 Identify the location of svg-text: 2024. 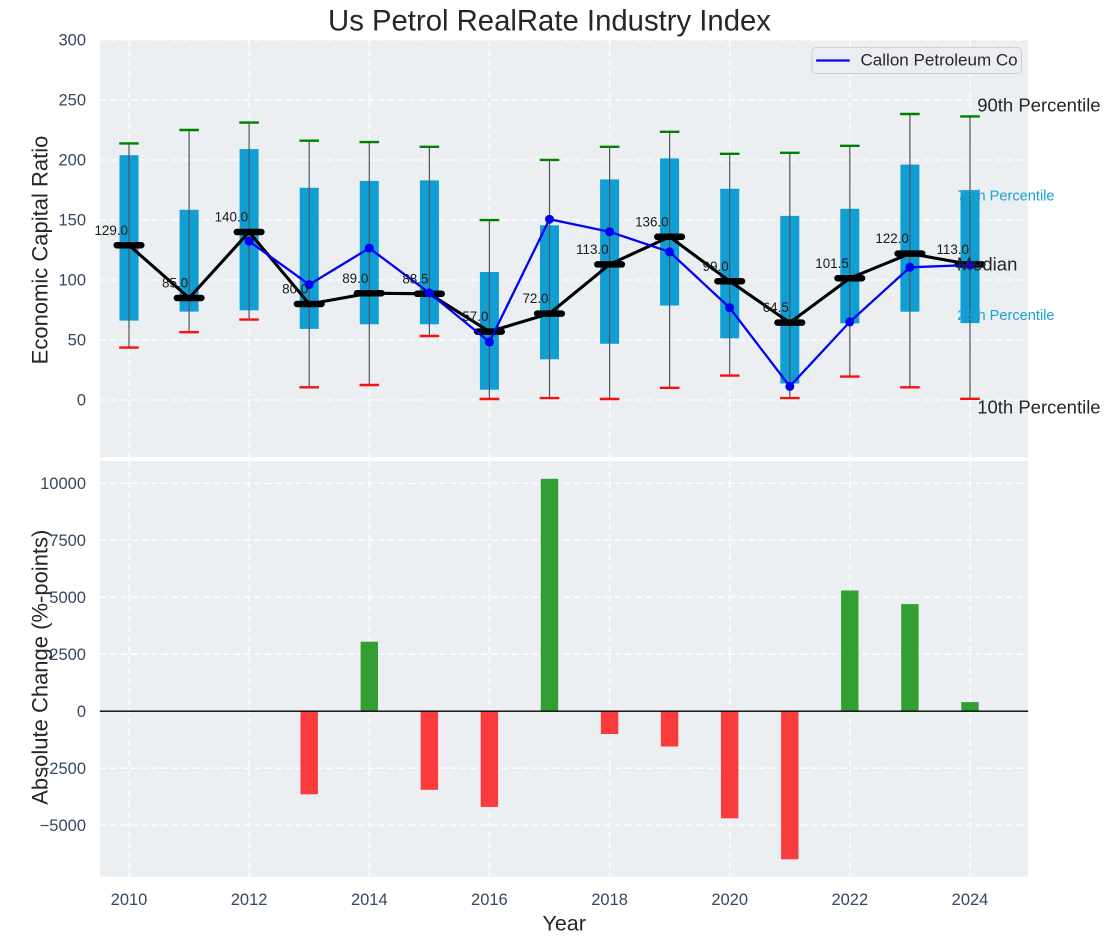
(970, 900).